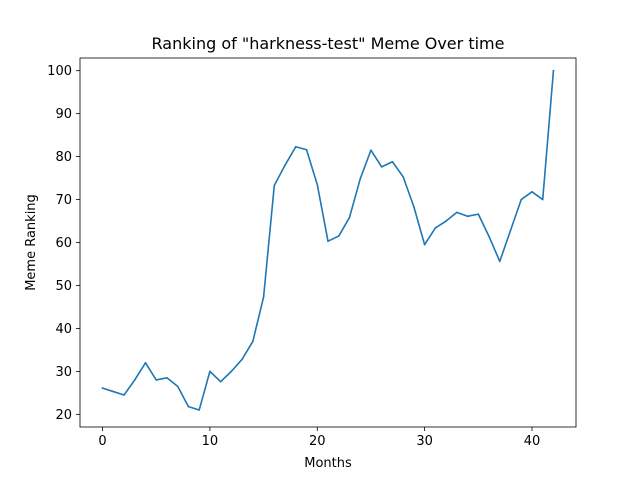 This screenshot has width=640, height=480. I want to click on y-tick-label: 30, so click(63, 372).